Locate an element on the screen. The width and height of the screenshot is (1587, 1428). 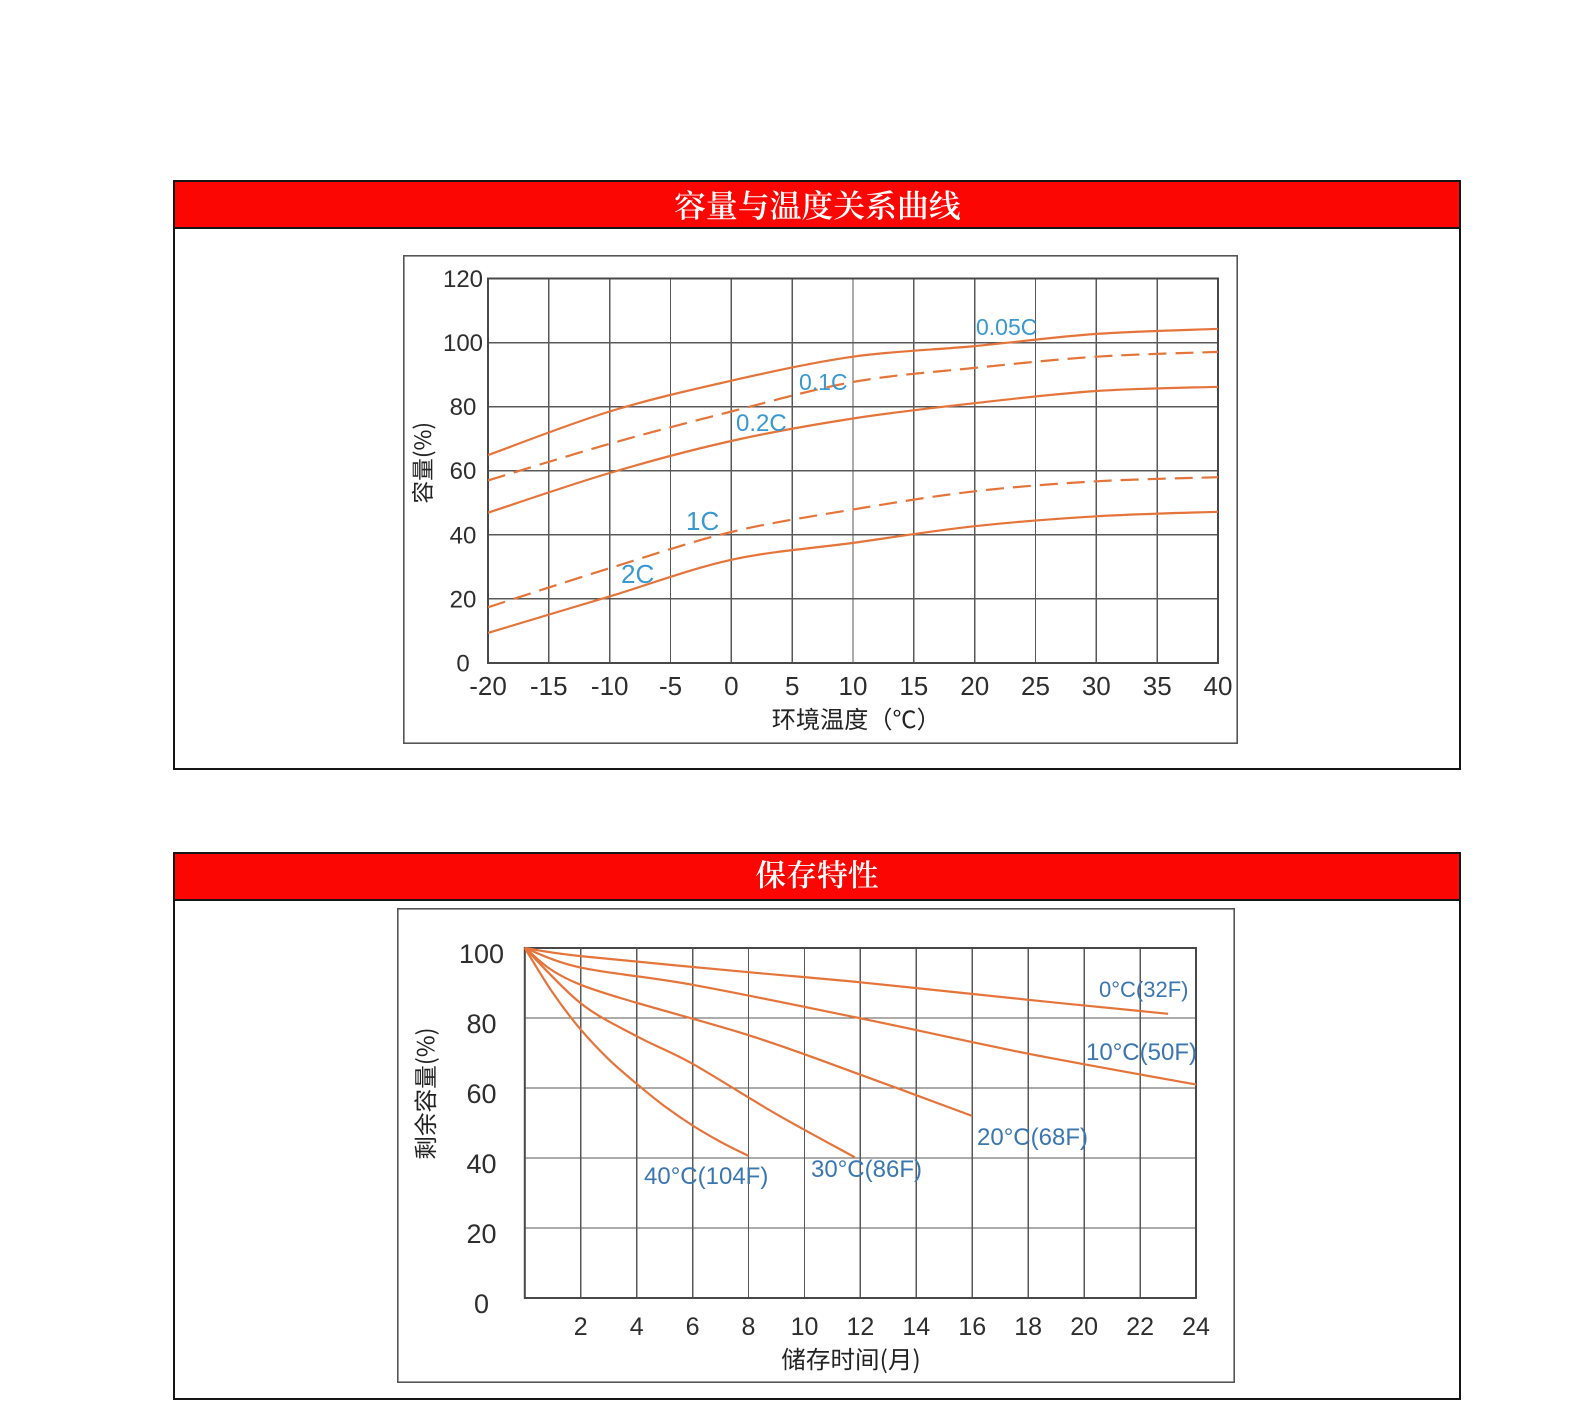
svg-text: 18 is located at coordinates (1028, 1327).